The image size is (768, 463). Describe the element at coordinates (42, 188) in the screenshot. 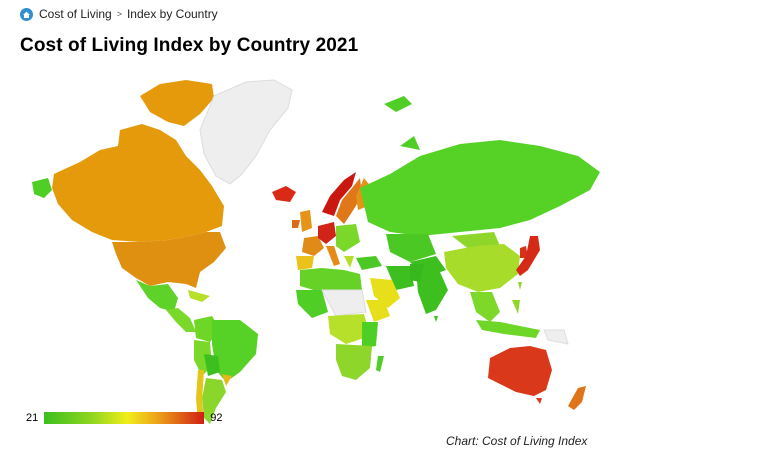

I see `region-alaska` at that location.